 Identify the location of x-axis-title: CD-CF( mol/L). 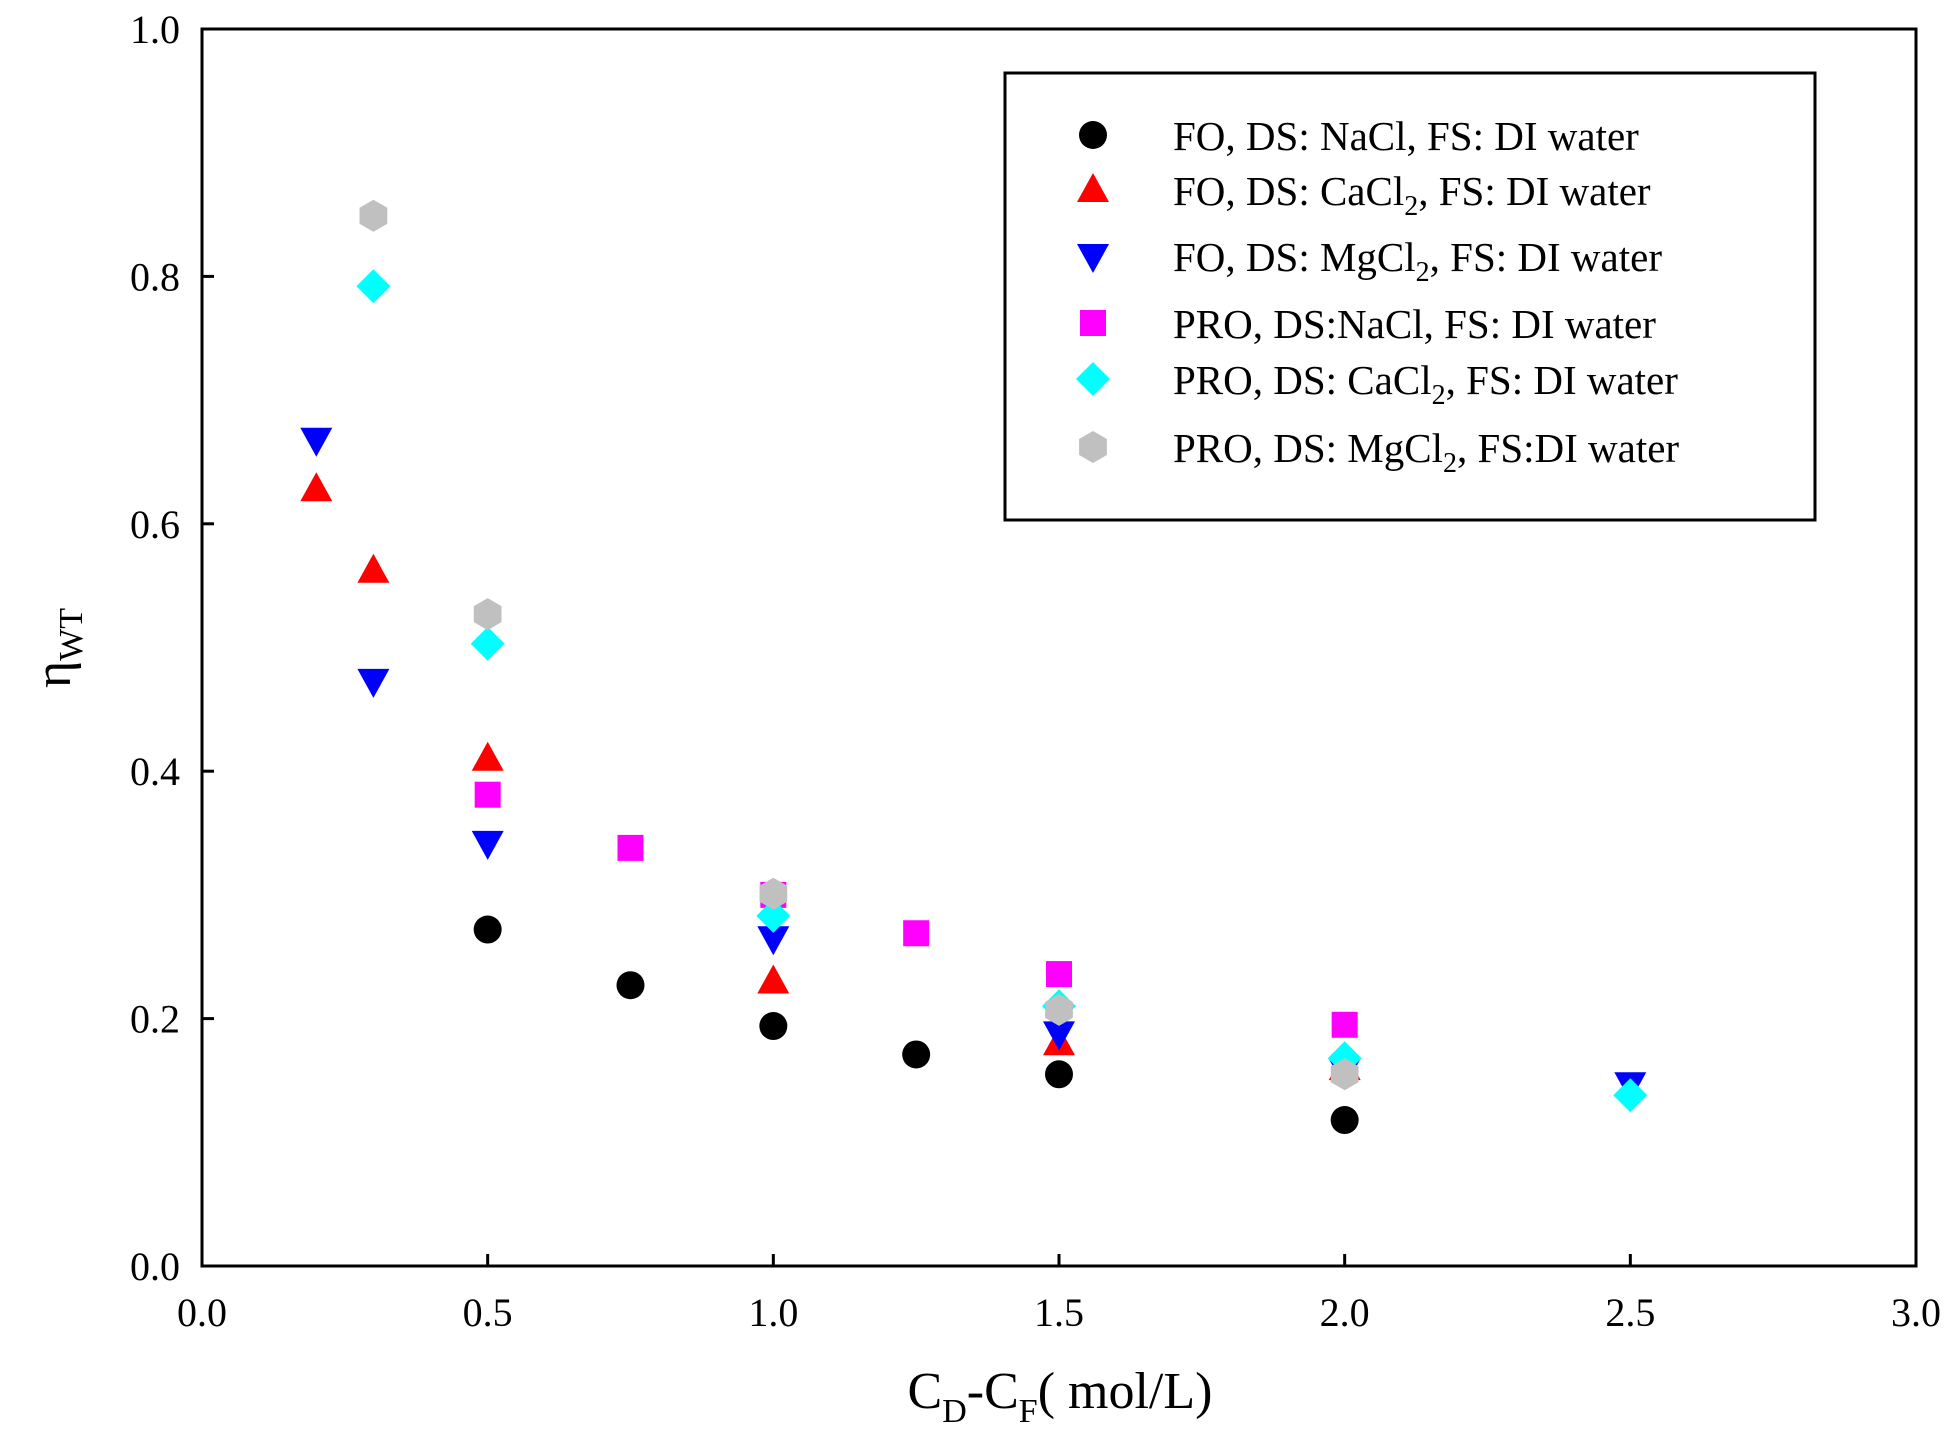
(1060, 1396).